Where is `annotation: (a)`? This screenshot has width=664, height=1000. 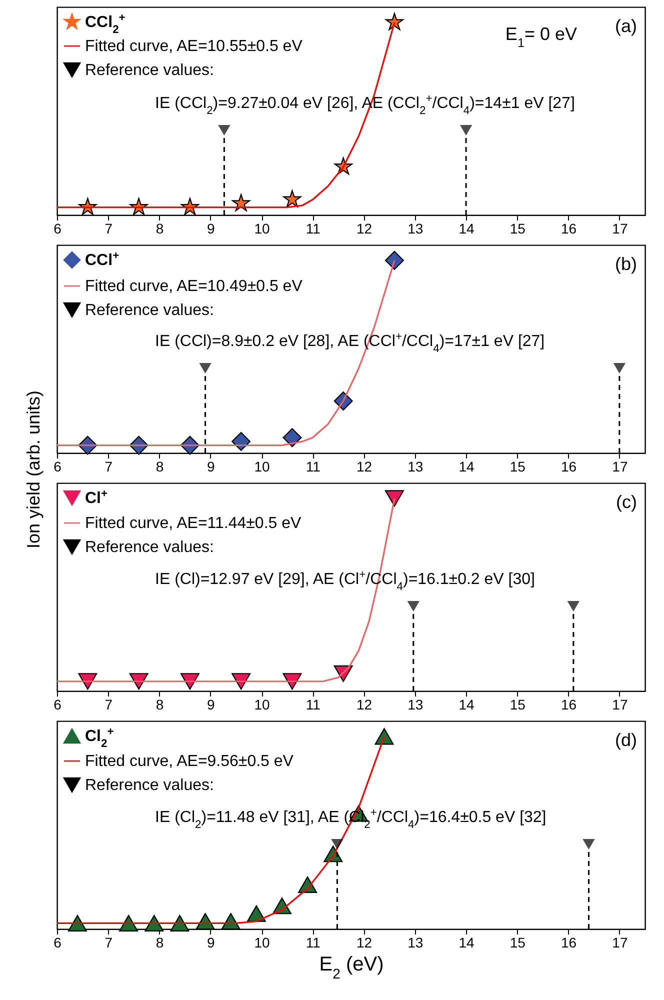
annotation: (a) is located at coordinates (626, 26).